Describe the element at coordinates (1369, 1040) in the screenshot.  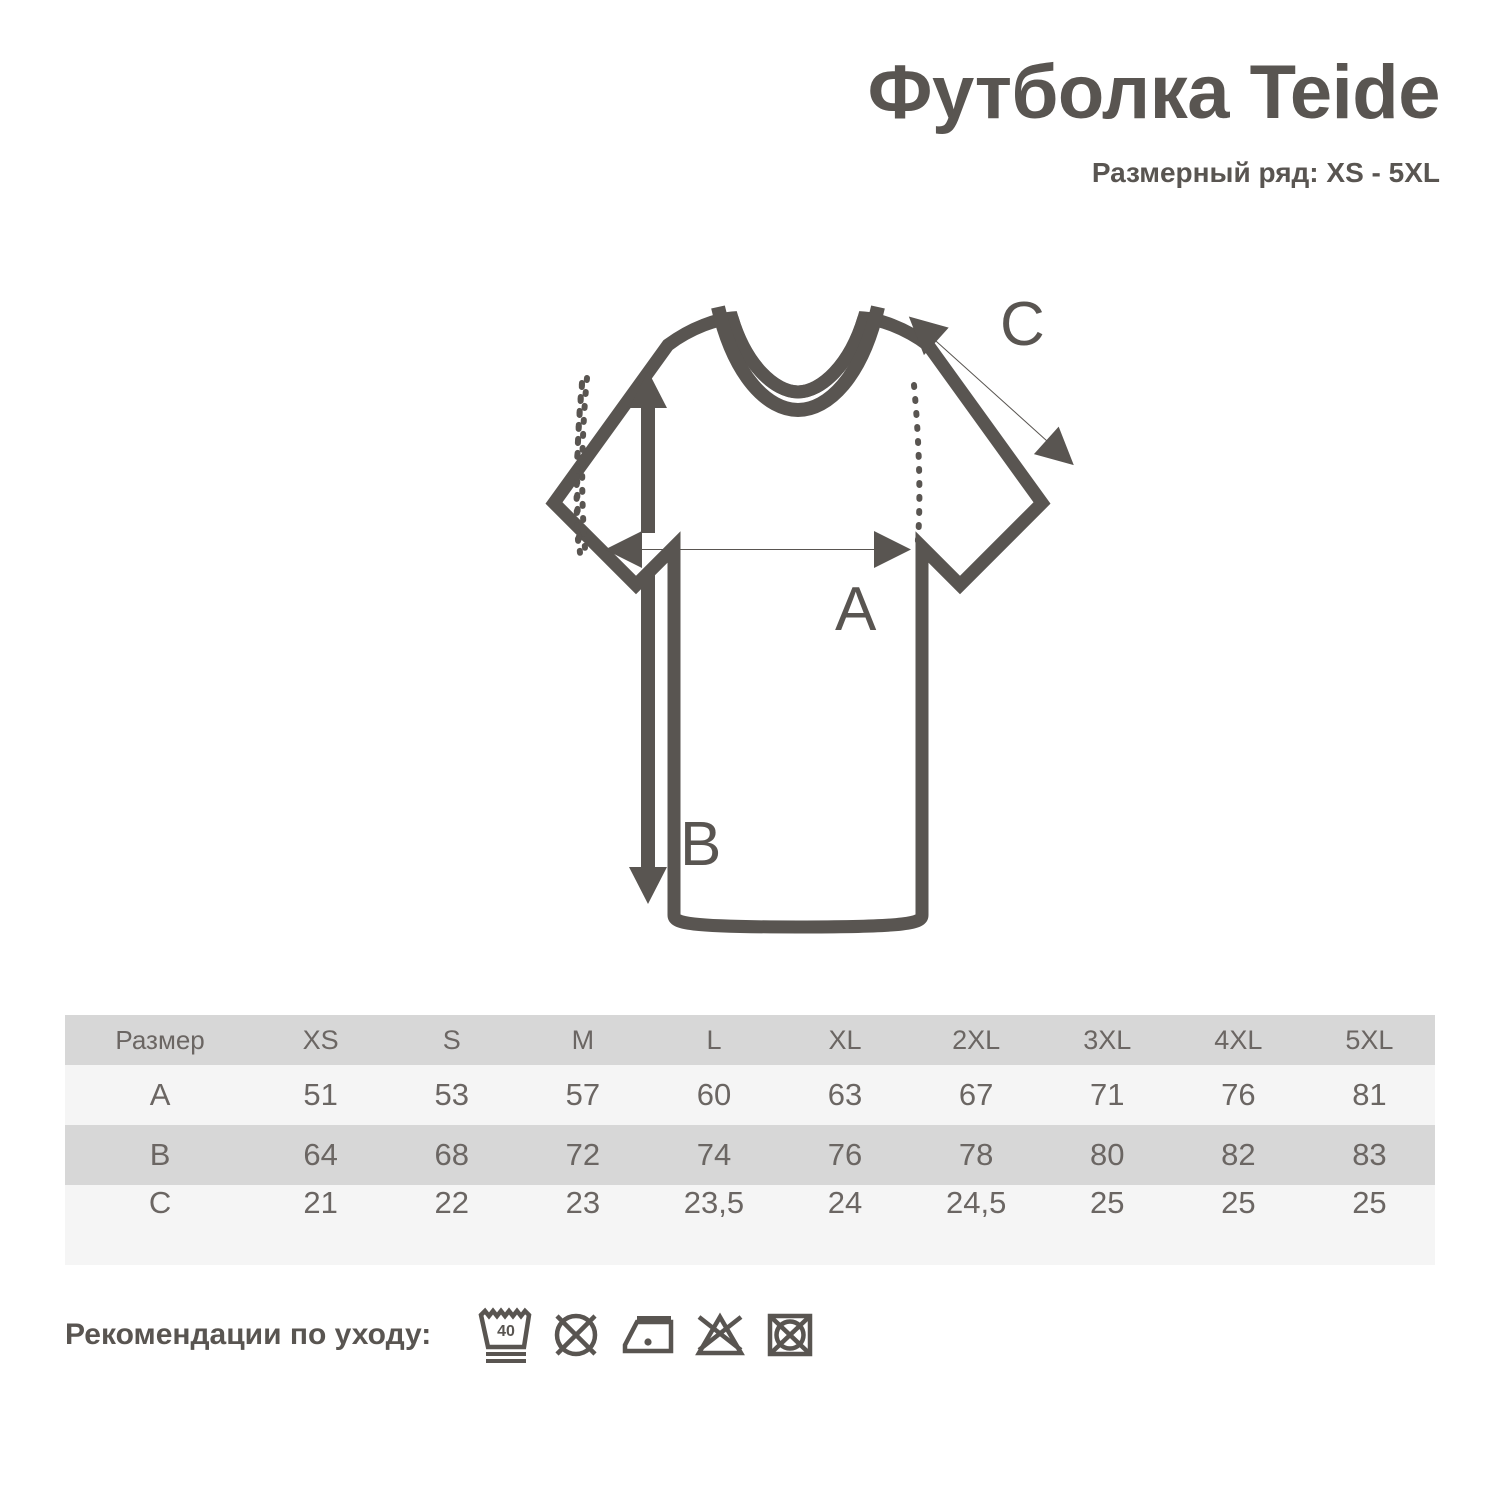
I see `header-size-5xl: 5XL` at that location.